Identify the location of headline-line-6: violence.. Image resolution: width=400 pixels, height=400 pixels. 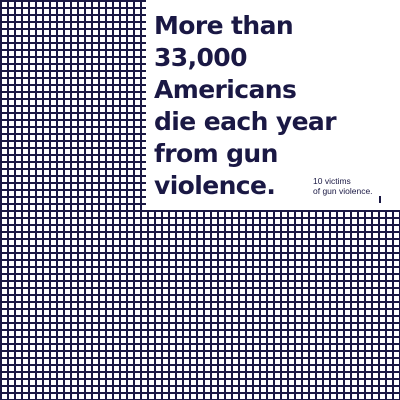
(215, 185).